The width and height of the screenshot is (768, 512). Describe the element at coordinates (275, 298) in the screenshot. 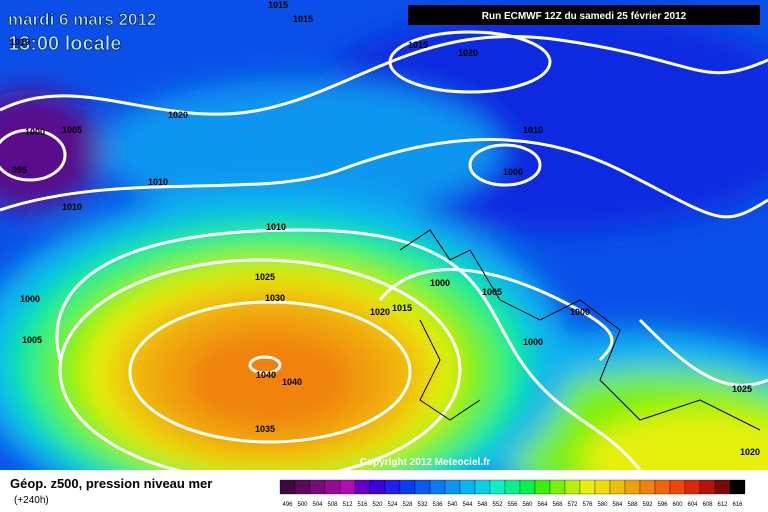

I see `isobar-label: 1030` at that location.